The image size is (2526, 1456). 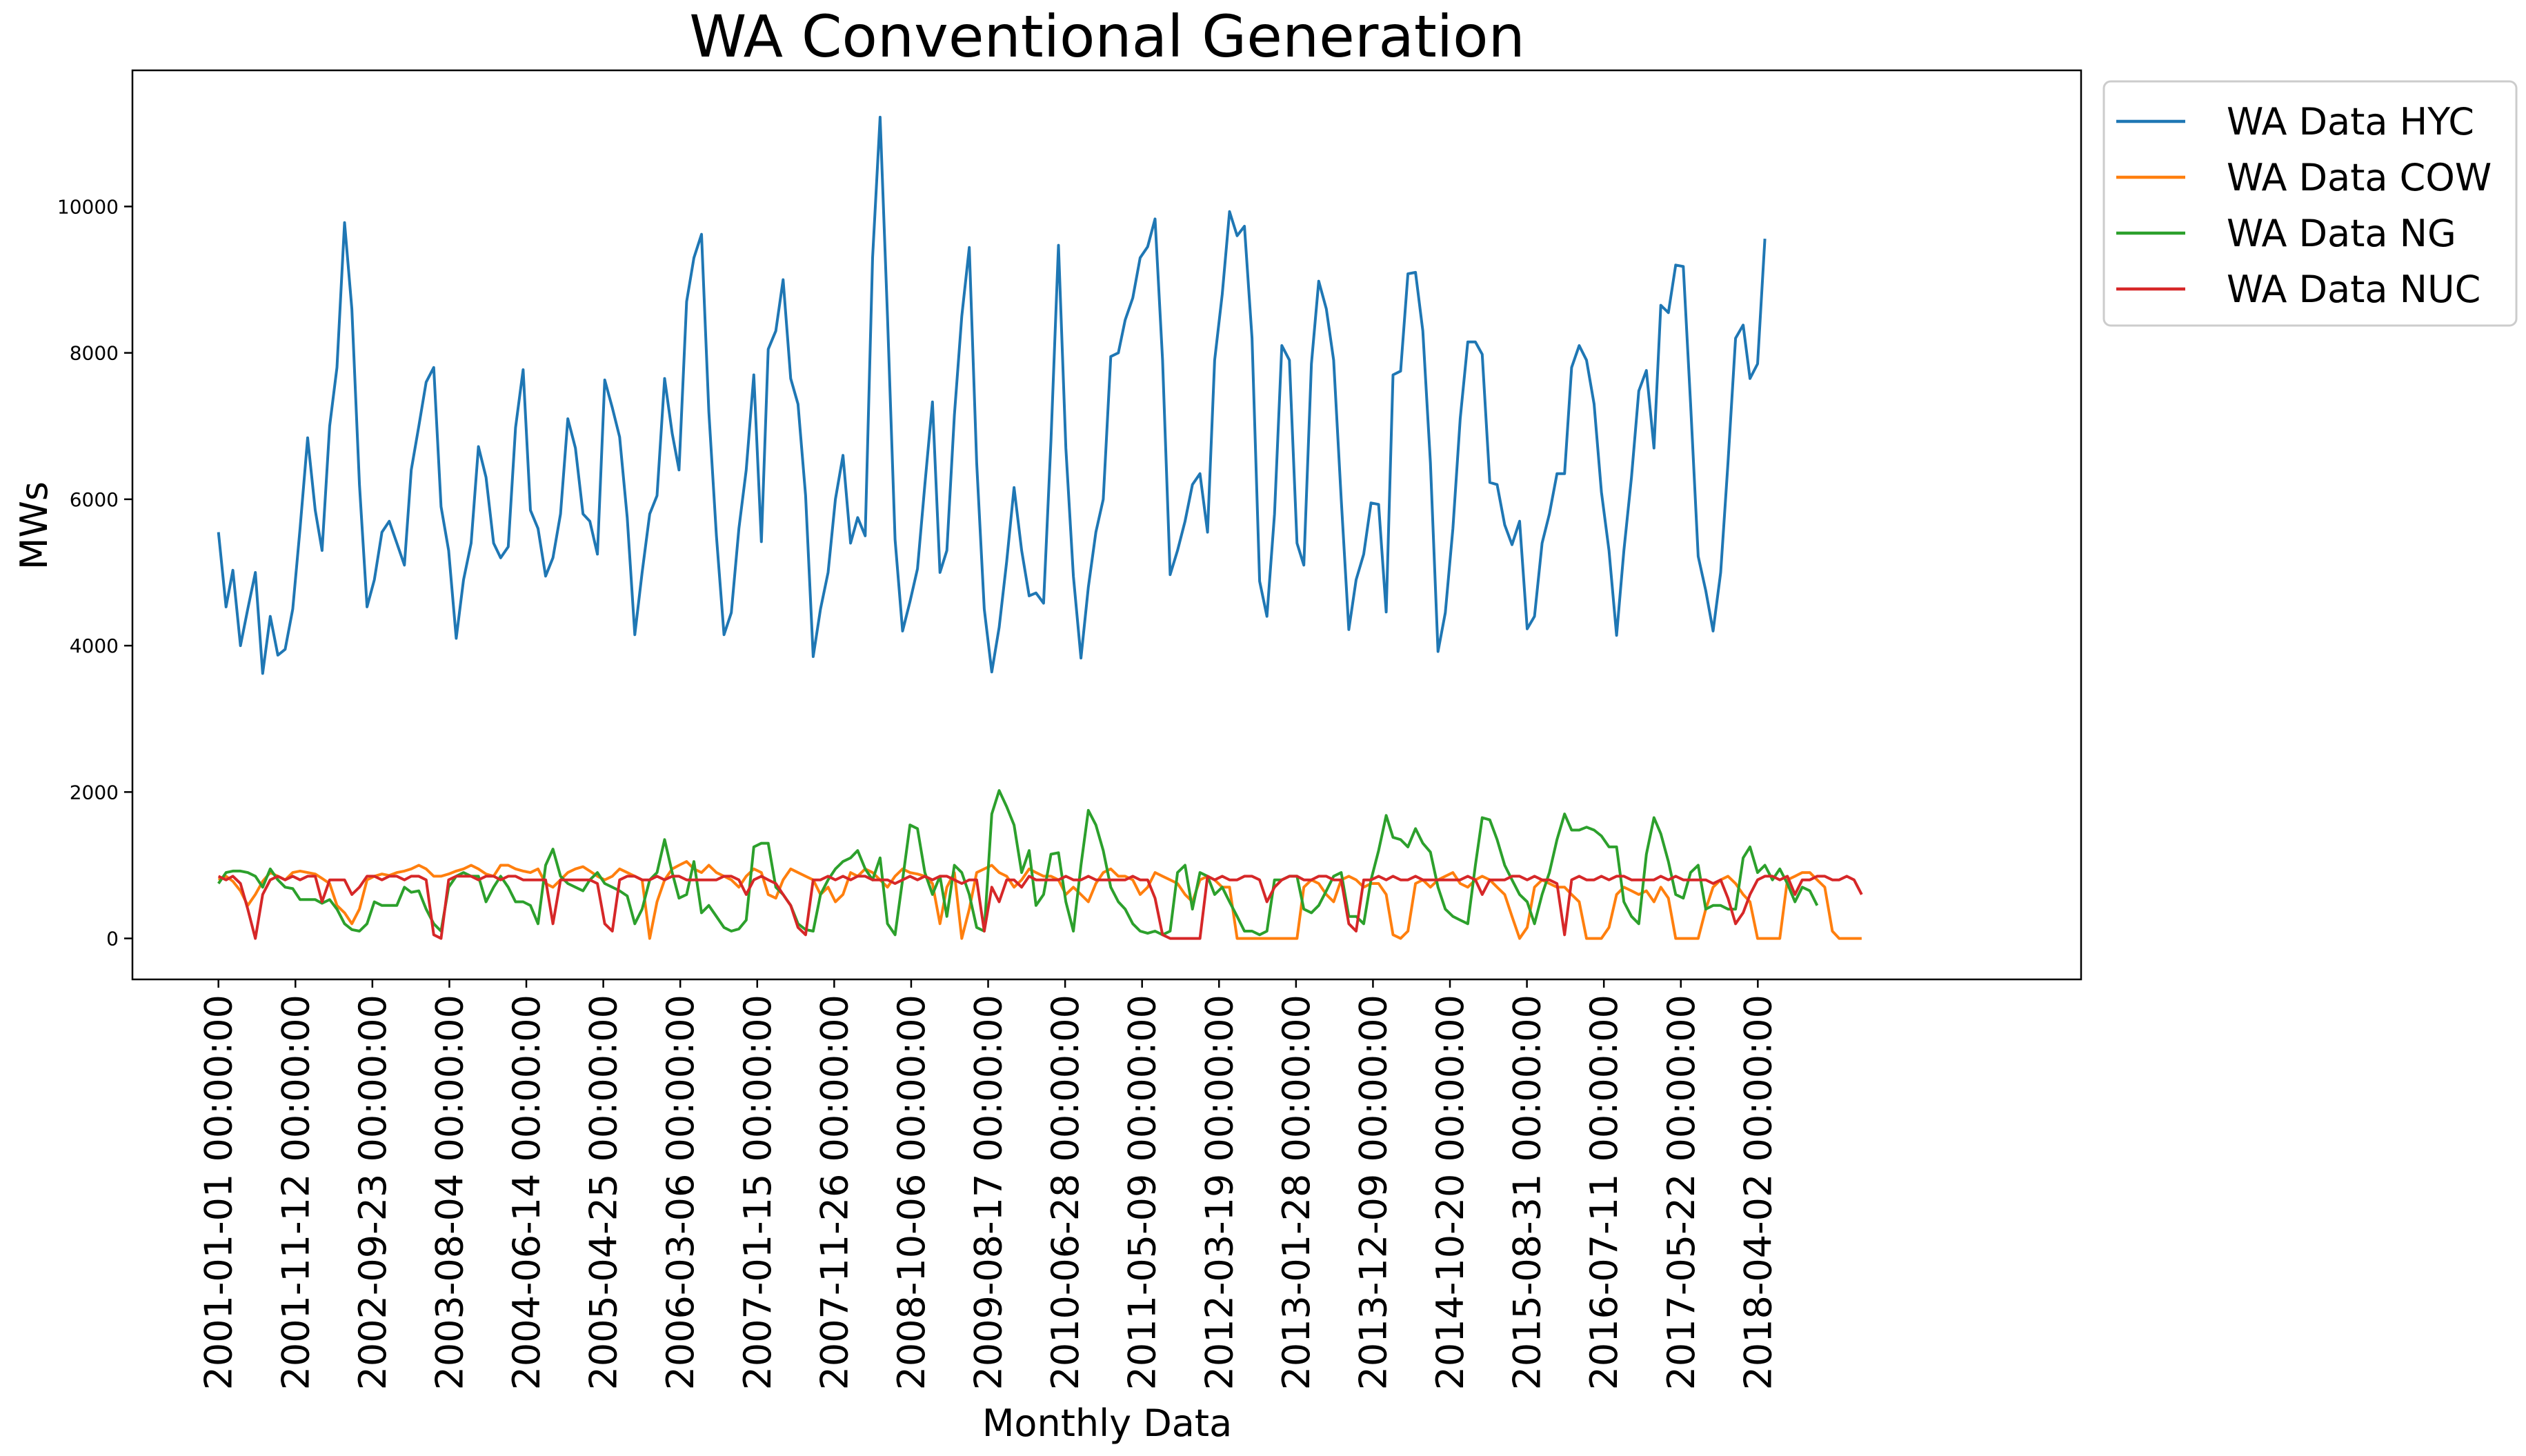 I want to click on y-tick-label: 2000, so click(x=95, y=792).